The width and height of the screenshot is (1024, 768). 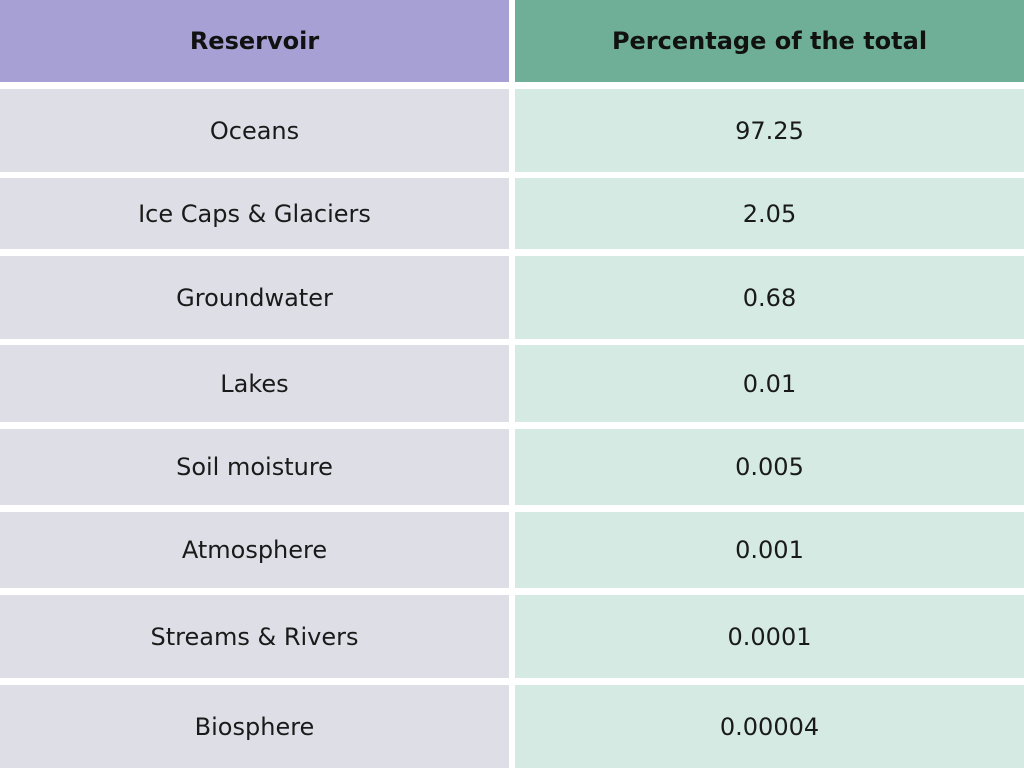 I want to click on table-row-percentage: 0.0001, so click(x=769, y=636).